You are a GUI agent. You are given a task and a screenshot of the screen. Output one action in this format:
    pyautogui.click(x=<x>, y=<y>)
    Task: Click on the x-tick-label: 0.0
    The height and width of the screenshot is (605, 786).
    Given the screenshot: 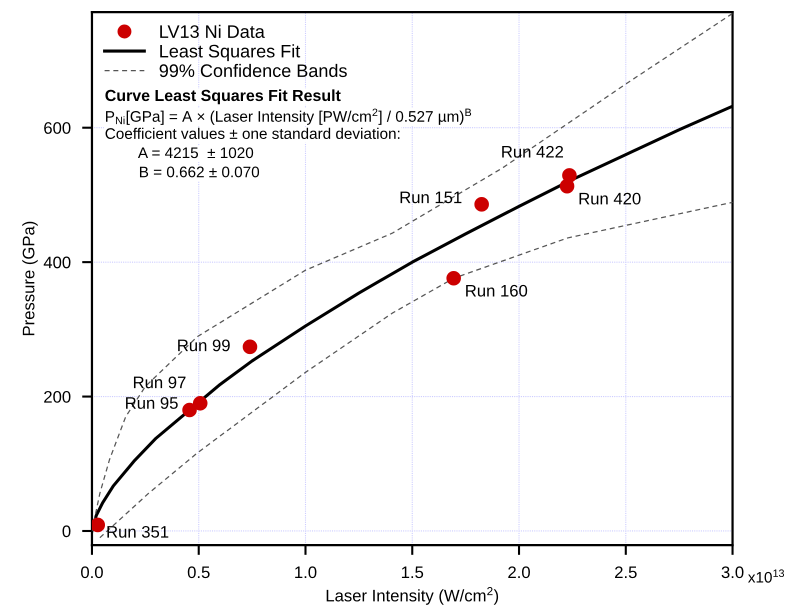 What is the action you would take?
    pyautogui.click(x=92, y=572)
    